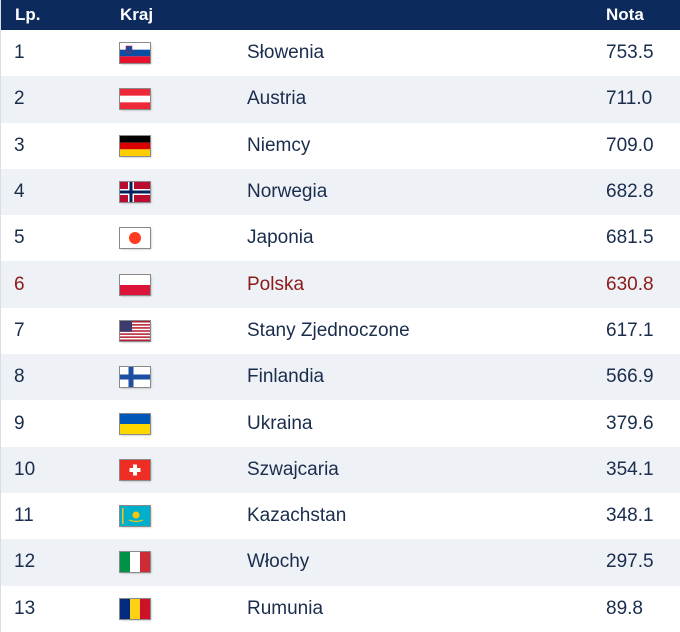 The height and width of the screenshot is (632, 680). Describe the element at coordinates (630, 423) in the screenshot. I see `score-cell: 379.6` at that location.